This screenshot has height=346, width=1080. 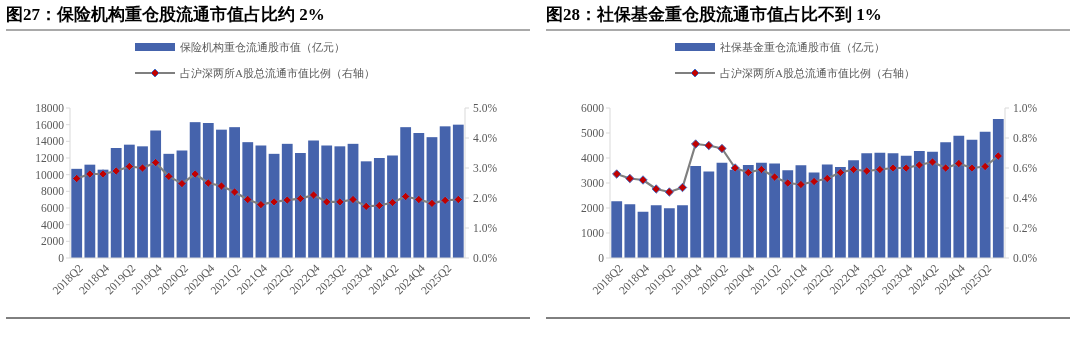 What do you see at coordinates (1025, 138) in the screenshot?
I see `y2-tick-label: 0.8%` at bounding box center [1025, 138].